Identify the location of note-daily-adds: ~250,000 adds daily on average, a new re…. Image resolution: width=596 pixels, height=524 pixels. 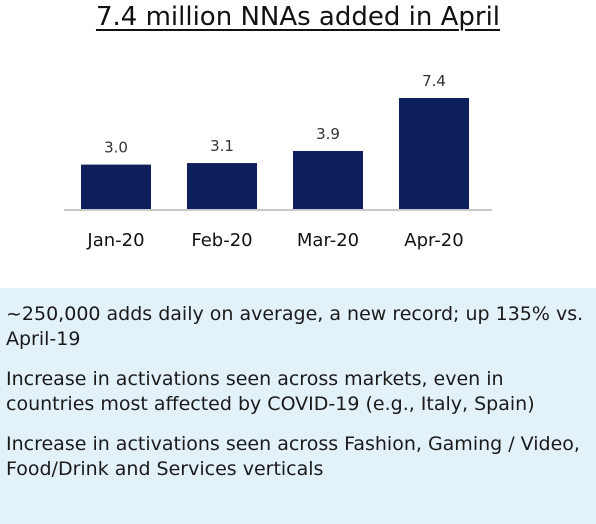
(295, 326).